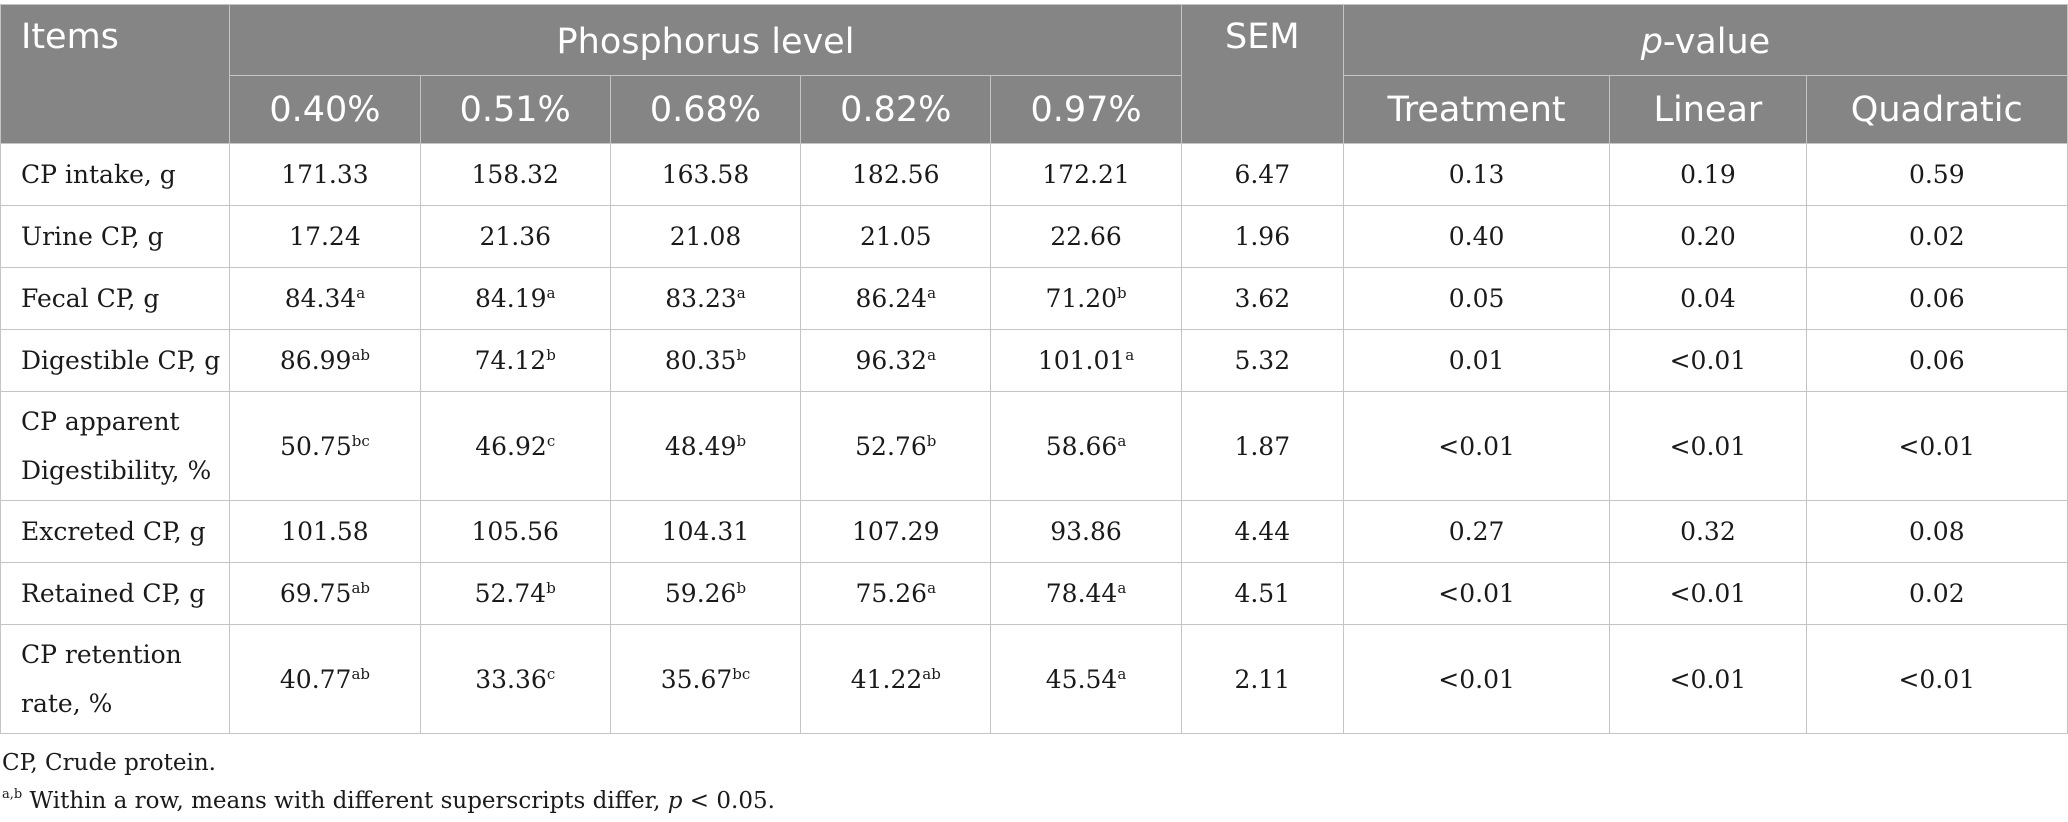  What do you see at coordinates (67, 703) in the screenshot?
I see `row-label-line: rate, %` at bounding box center [67, 703].